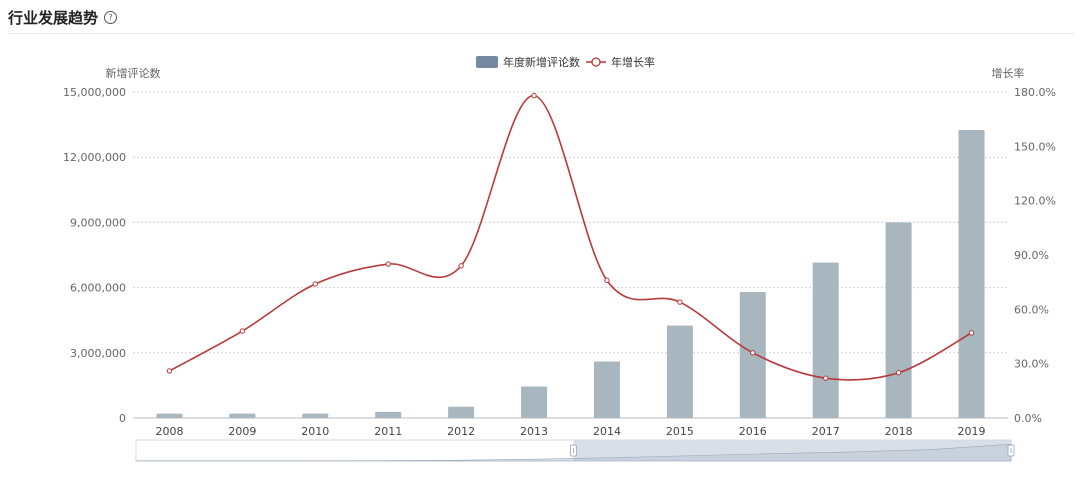 This screenshot has width=1080, height=478. What do you see at coordinates (169, 431) in the screenshot?
I see `x-tick-label: 2008` at bounding box center [169, 431].